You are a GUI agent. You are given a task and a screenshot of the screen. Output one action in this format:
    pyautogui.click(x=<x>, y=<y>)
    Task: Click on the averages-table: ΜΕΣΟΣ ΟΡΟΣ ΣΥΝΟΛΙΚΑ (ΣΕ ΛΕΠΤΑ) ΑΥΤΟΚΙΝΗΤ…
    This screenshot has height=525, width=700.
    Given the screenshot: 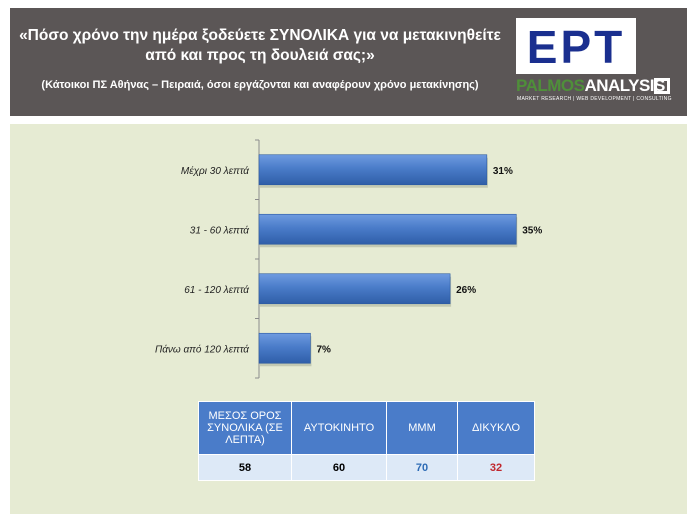 What is the action you would take?
    pyautogui.click(x=366, y=441)
    